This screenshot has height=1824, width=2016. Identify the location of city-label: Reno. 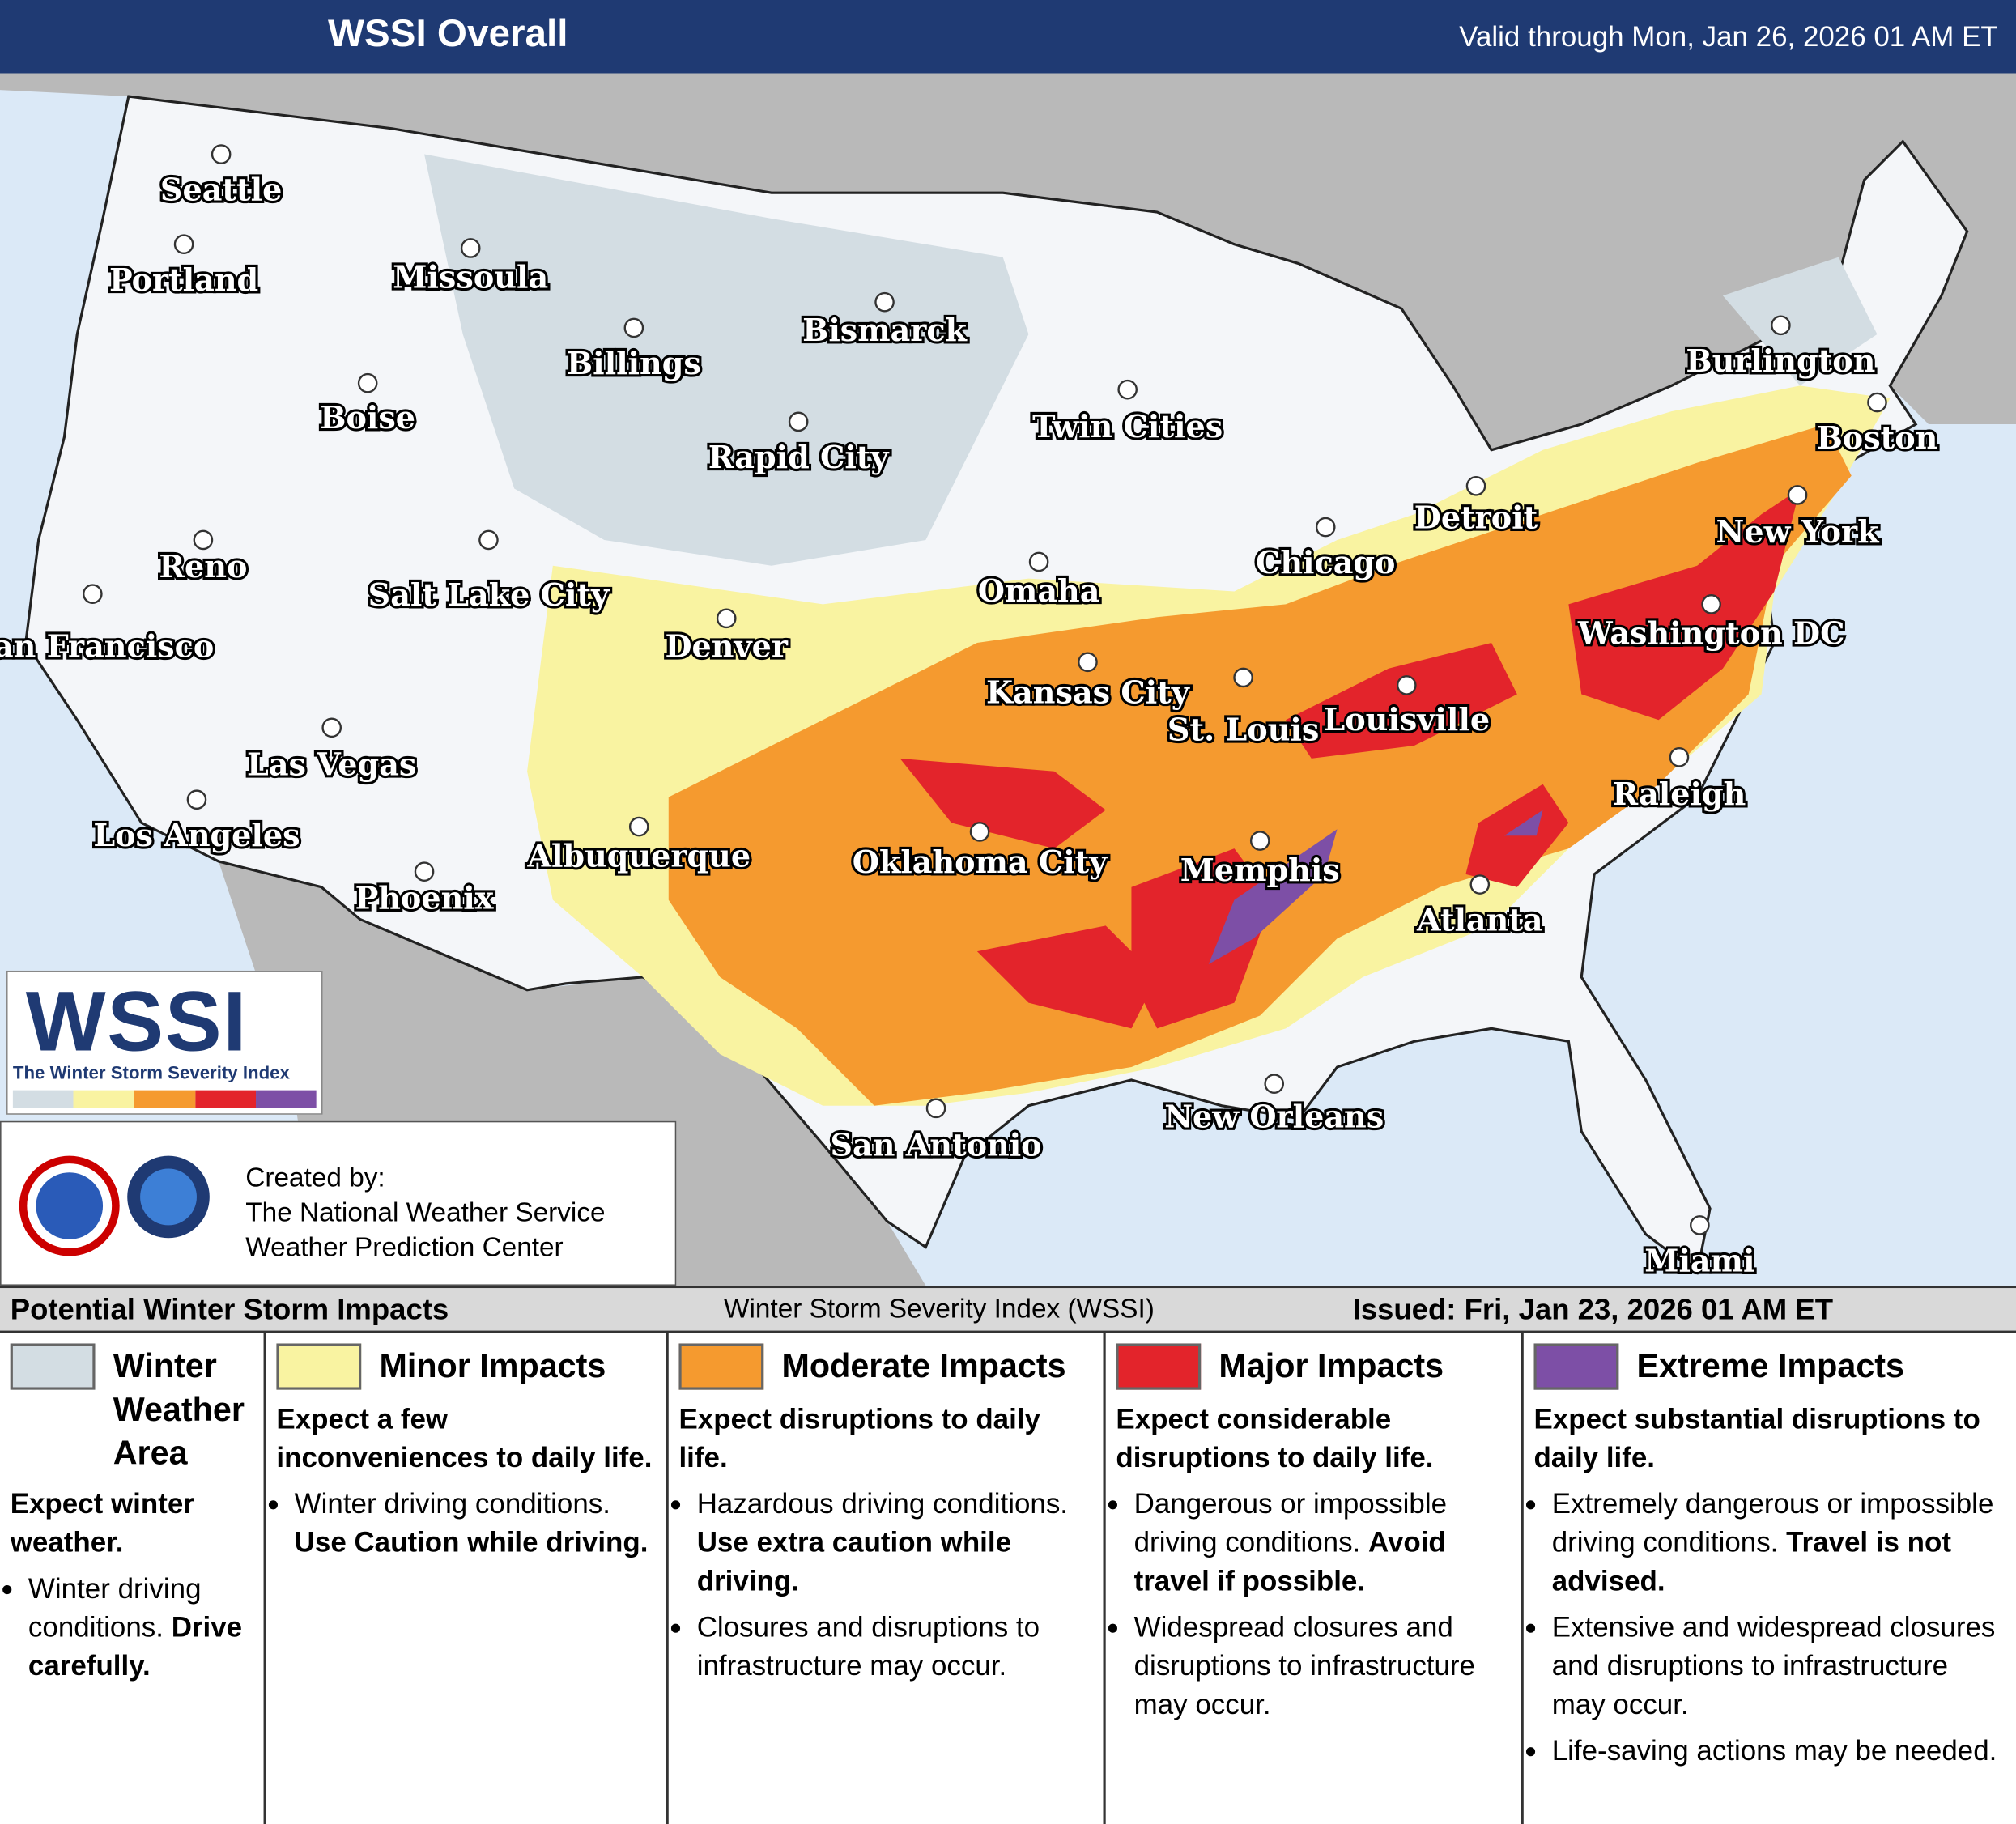
(203, 566).